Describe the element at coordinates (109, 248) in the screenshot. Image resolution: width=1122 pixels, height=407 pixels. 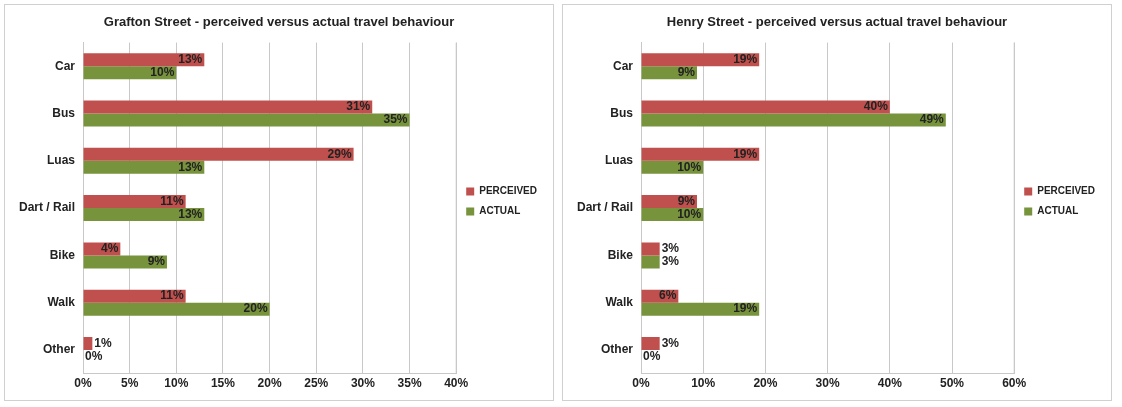
I see `data-label: 4%` at that location.